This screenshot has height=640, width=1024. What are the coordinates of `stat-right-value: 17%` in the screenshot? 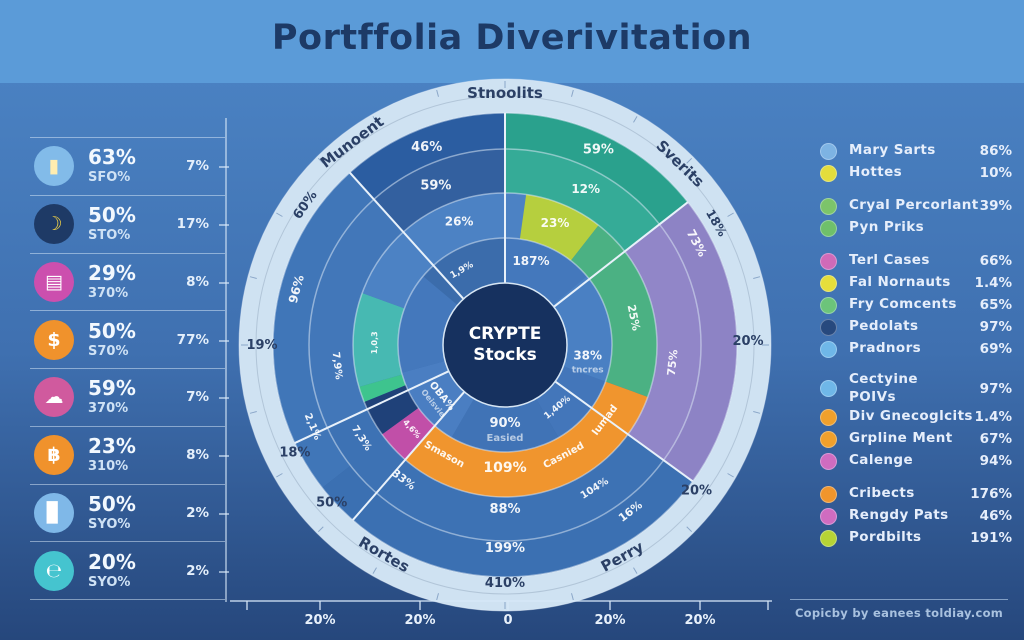 It's located at (192, 224).